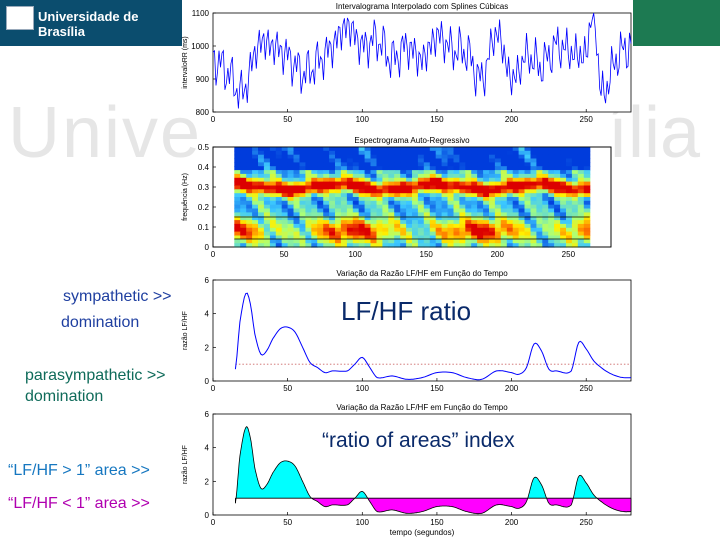 This screenshot has height=540, width=720. I want to click on chart0-xtick-label: 150, so click(437, 119).